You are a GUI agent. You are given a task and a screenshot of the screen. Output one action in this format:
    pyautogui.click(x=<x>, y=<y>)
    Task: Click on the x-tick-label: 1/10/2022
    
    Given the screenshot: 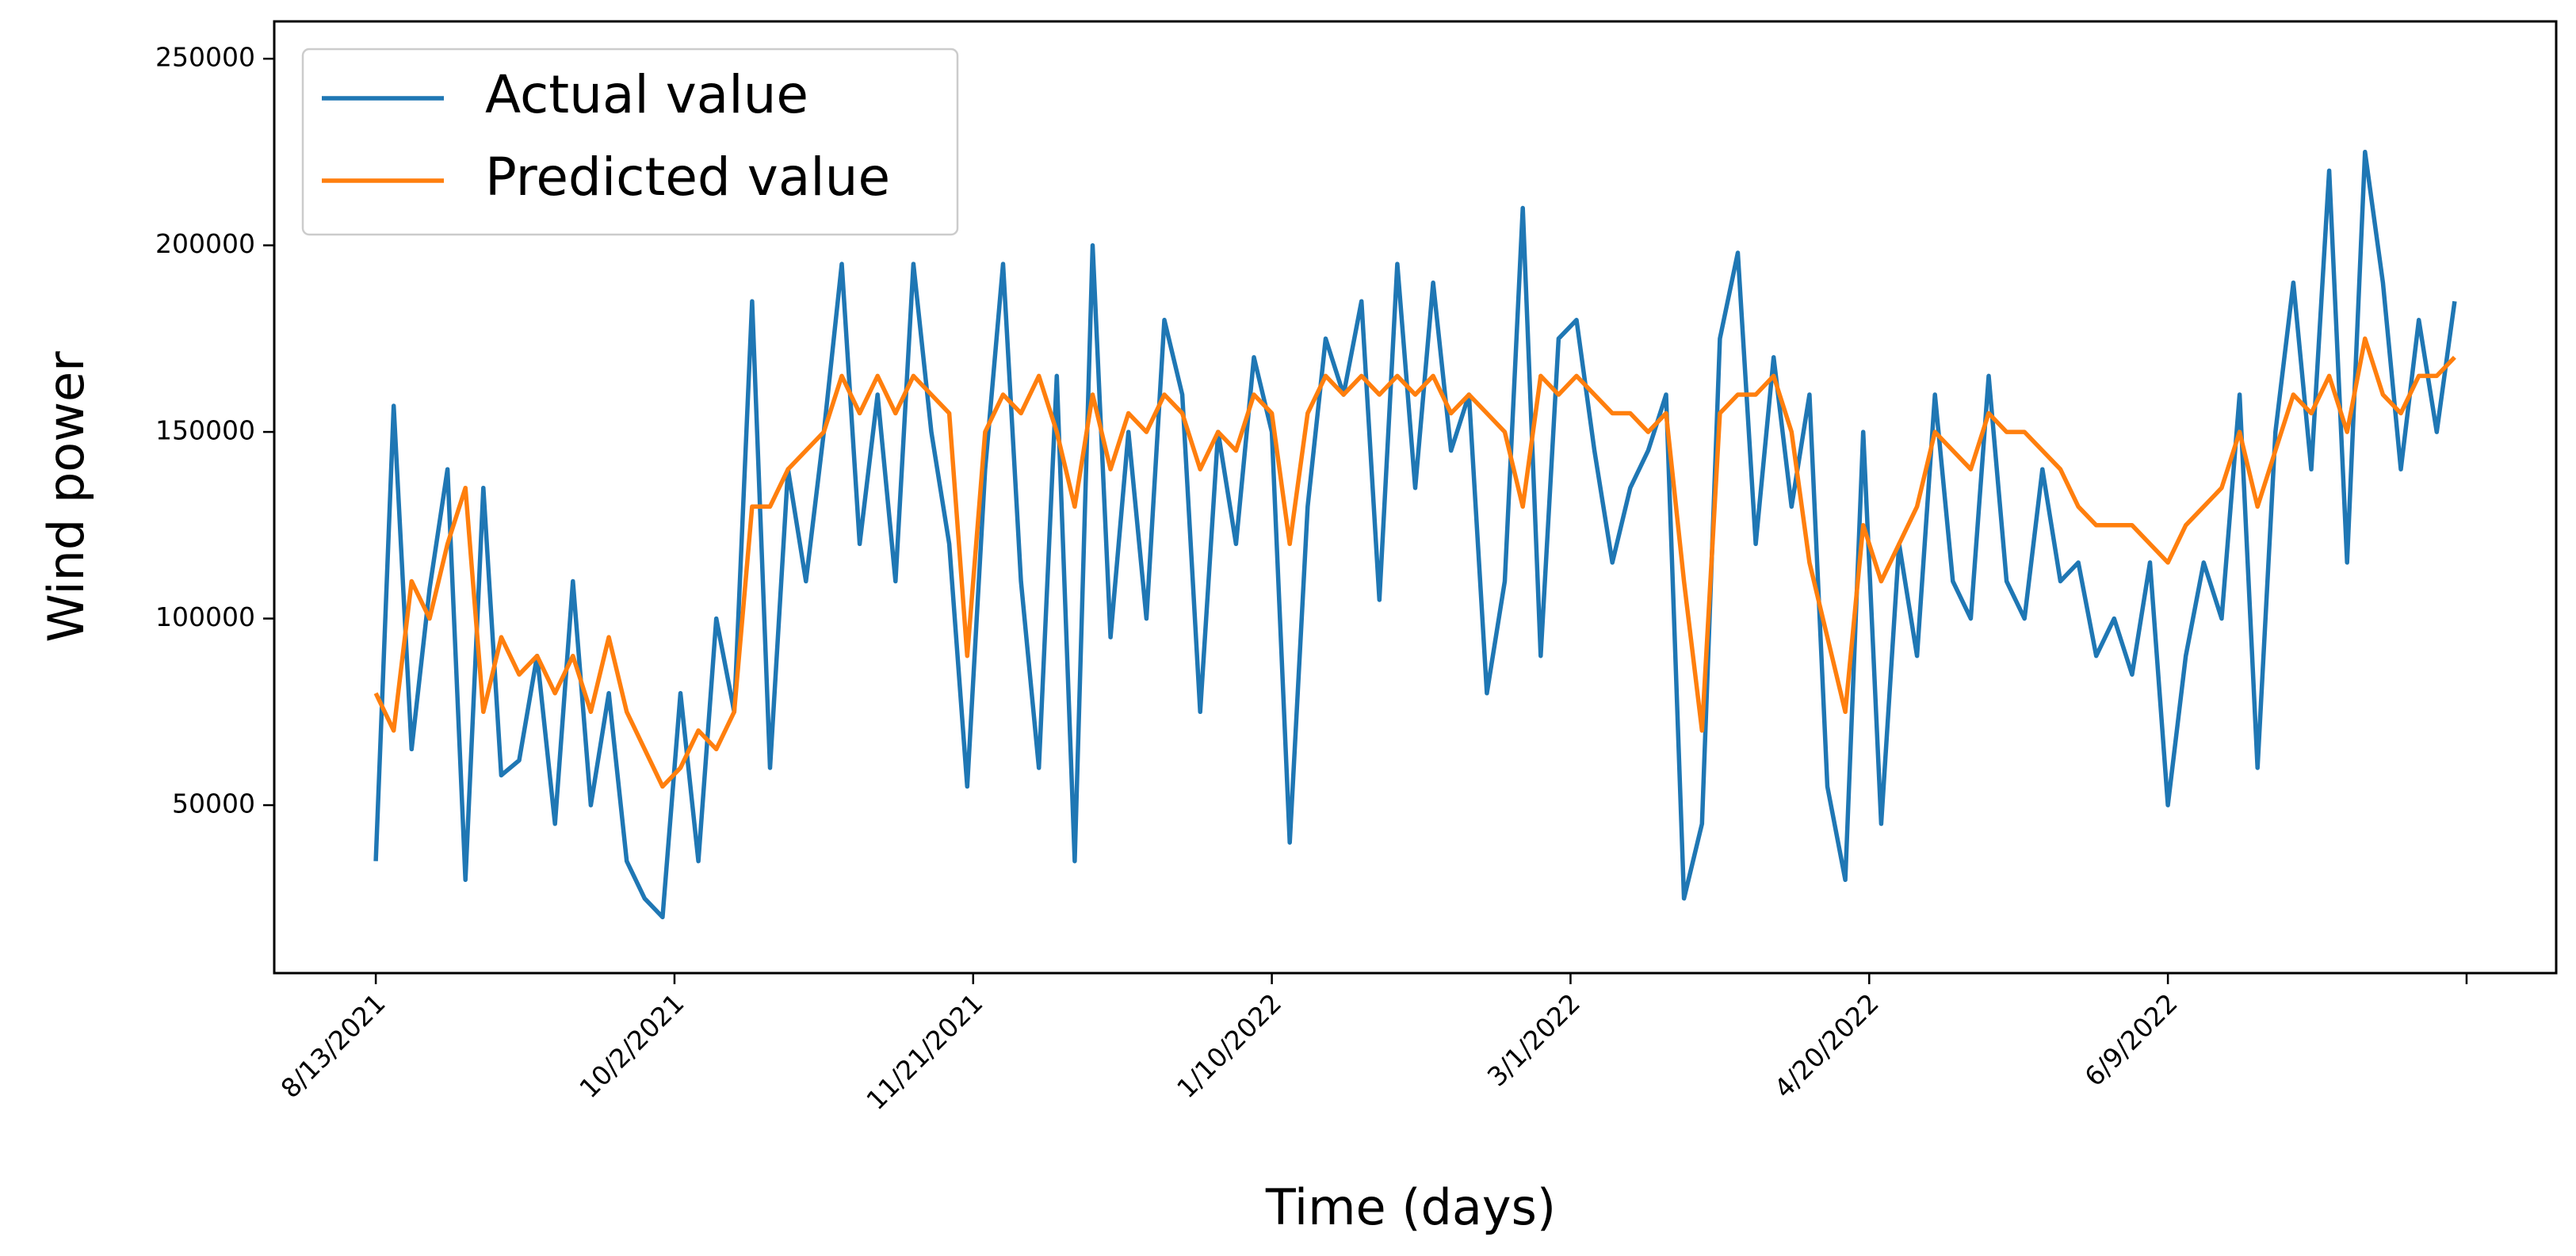 What is the action you would take?
    pyautogui.click(x=1229, y=1045)
    